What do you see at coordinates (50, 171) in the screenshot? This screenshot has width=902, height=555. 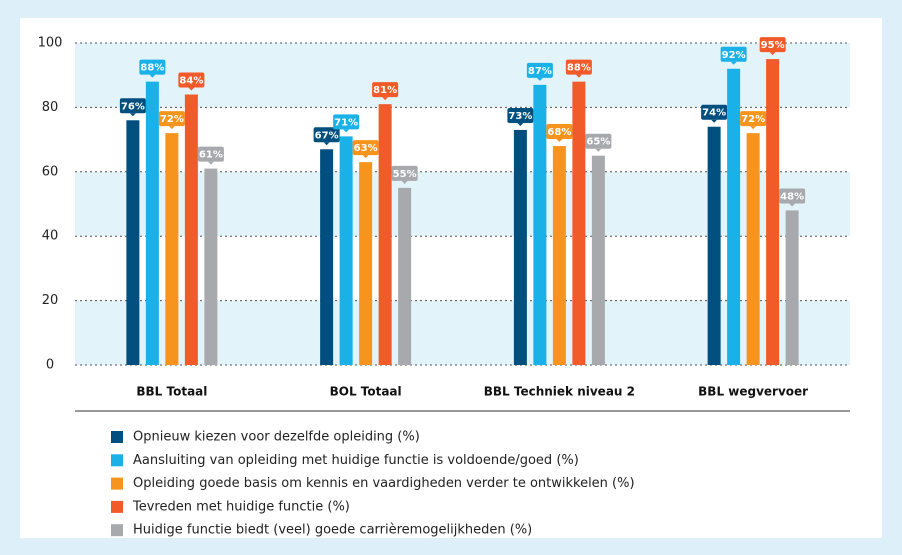 I see `y-tick-label: 60` at bounding box center [50, 171].